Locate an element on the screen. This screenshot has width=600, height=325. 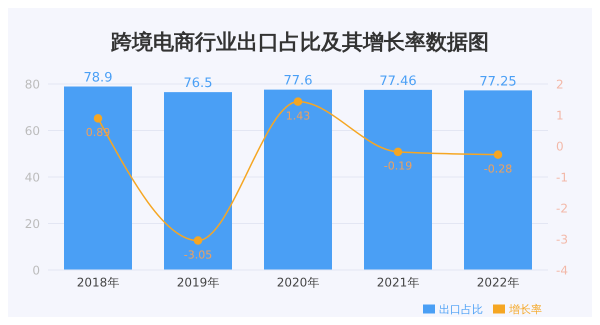
chart-title: 跨境电商行业出口占比及其增长率数据图 is located at coordinates (300, 42).